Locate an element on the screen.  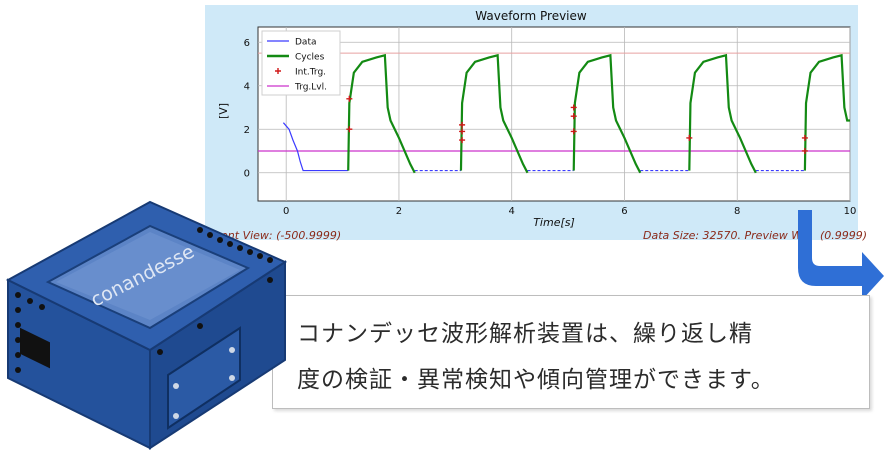
x-tick-label: 6 is located at coordinates (624, 211).